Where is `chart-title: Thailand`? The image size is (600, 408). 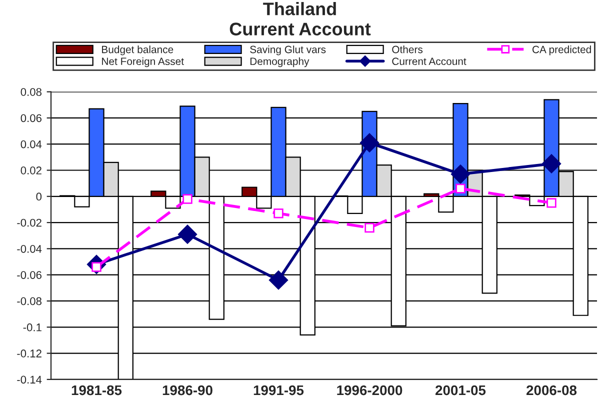
chart-title: Thailand is located at coordinates (299, 9).